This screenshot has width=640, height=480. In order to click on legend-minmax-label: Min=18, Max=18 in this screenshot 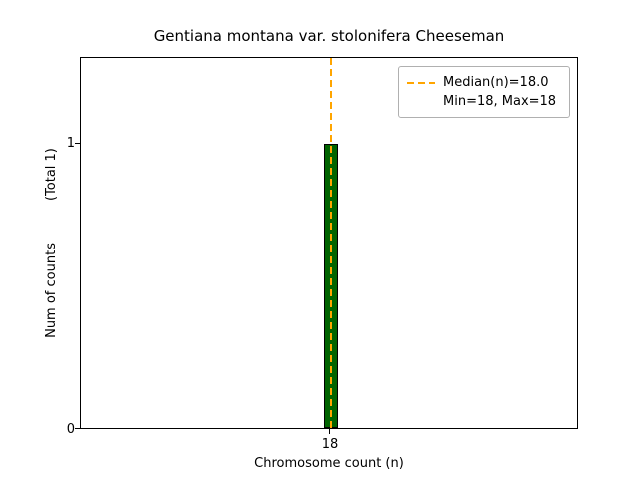, I will do `click(500, 101)`.